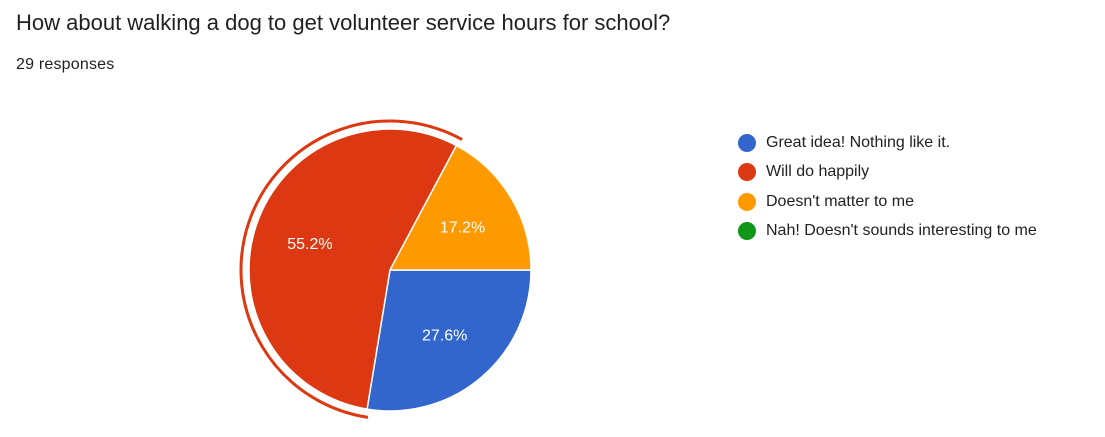  I want to click on legend-label: Will do happily, so click(818, 172).